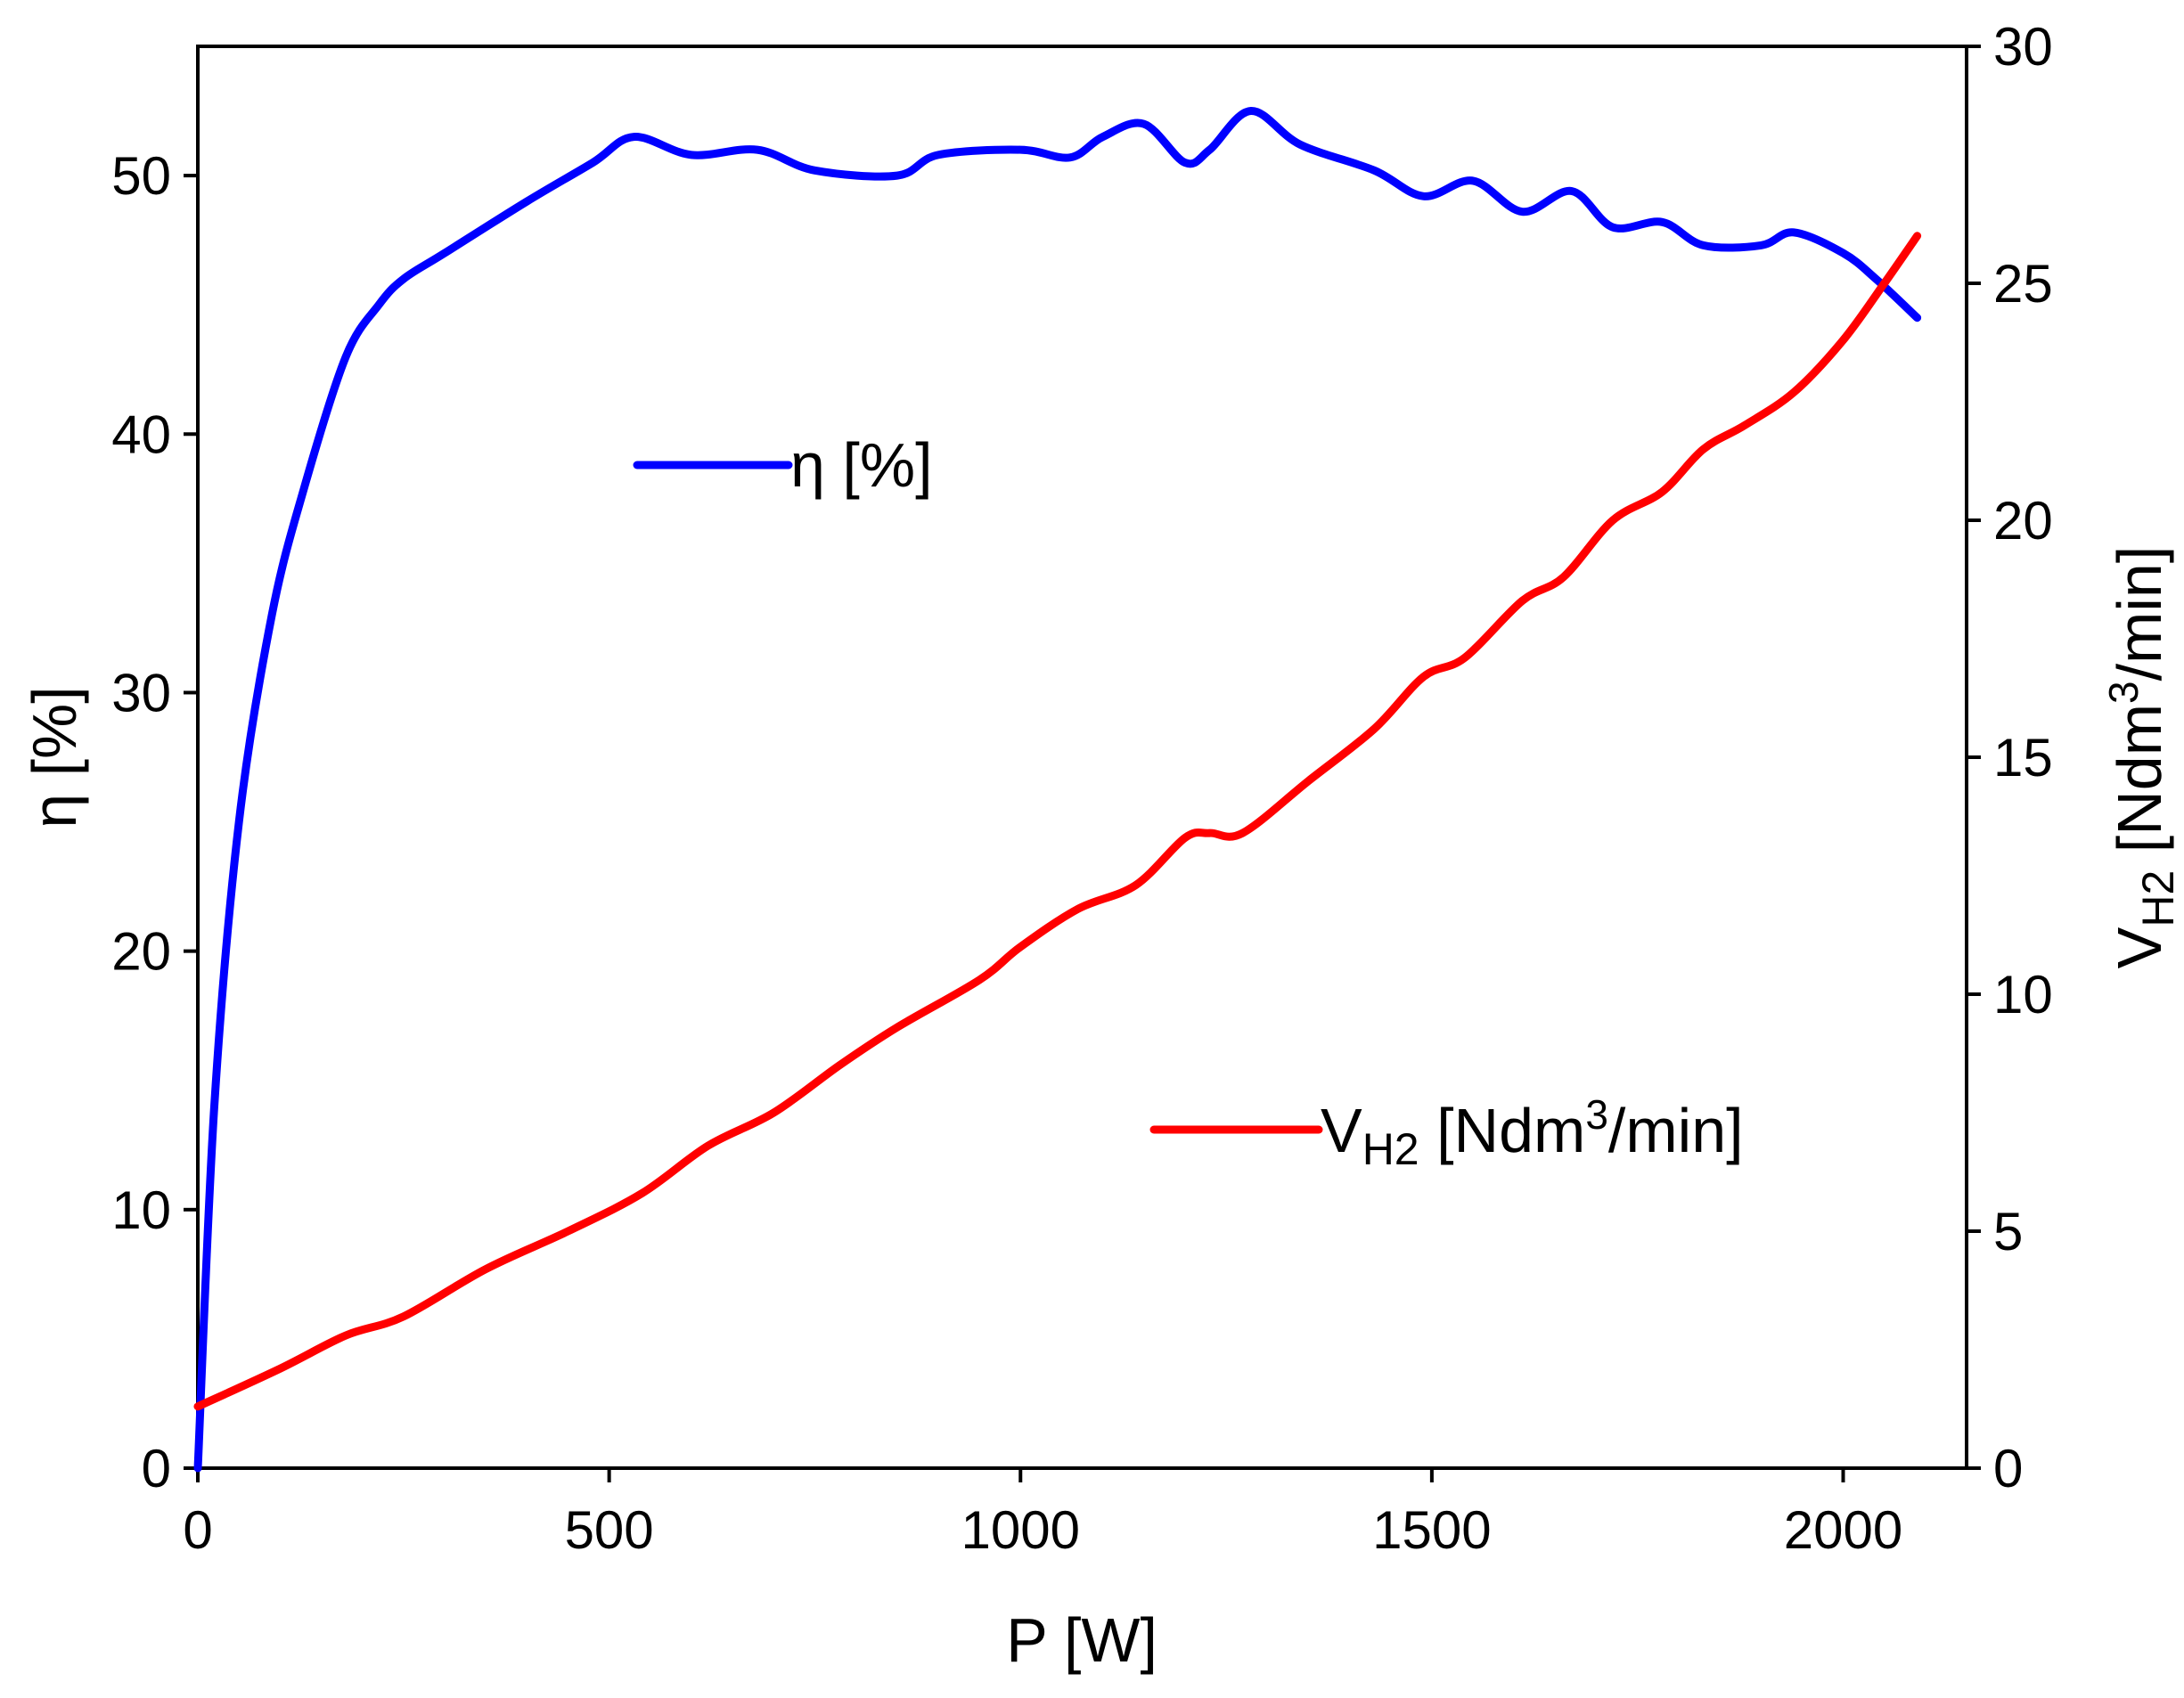 This screenshot has width=2184, height=1698. What do you see at coordinates (1596, 1114) in the screenshot?
I see `legend-label-vh2-superscript: 3` at bounding box center [1596, 1114].